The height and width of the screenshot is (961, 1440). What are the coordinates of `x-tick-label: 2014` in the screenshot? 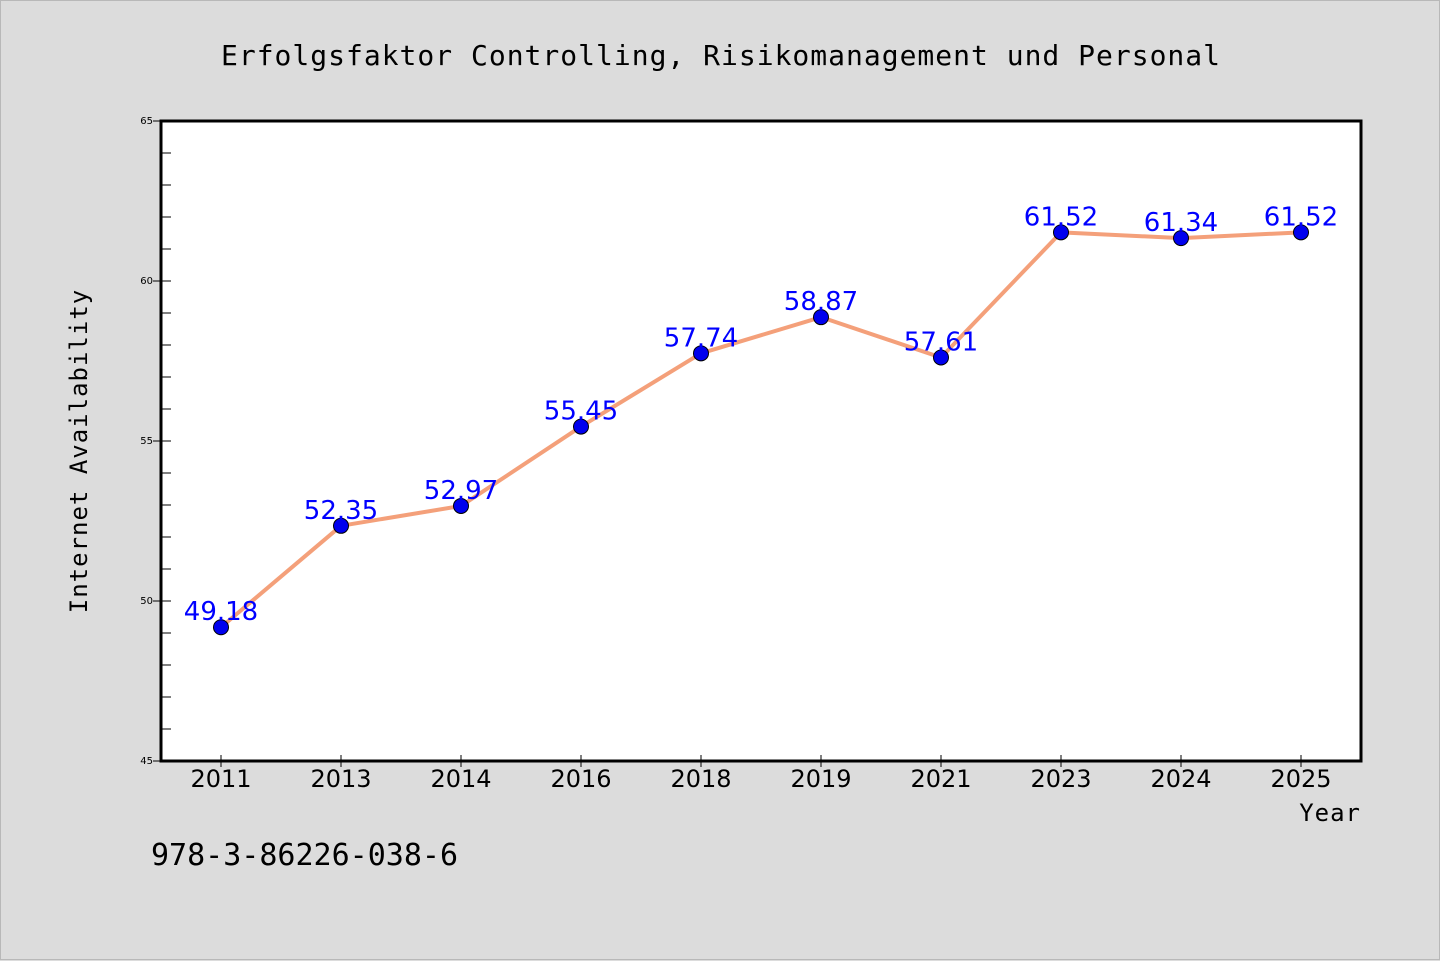 It's located at (460, 779).